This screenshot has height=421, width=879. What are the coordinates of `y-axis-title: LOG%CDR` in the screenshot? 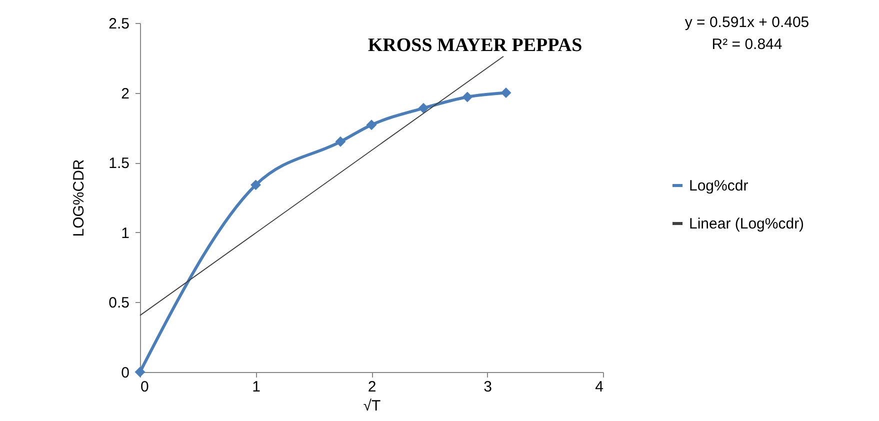 It's located at (79, 198).